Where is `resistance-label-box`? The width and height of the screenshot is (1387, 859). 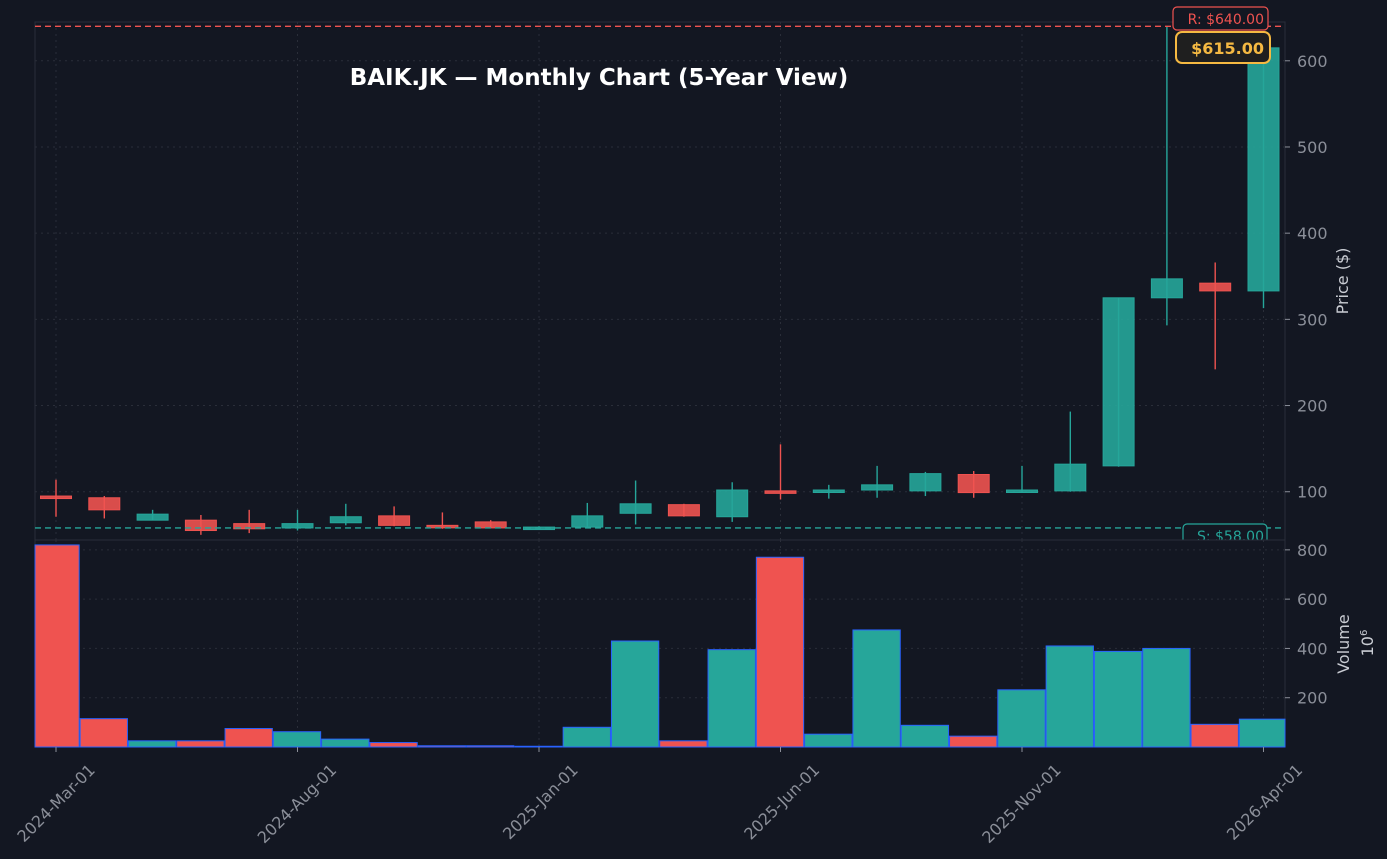 resistance-label-box is located at coordinates (1220, 18).